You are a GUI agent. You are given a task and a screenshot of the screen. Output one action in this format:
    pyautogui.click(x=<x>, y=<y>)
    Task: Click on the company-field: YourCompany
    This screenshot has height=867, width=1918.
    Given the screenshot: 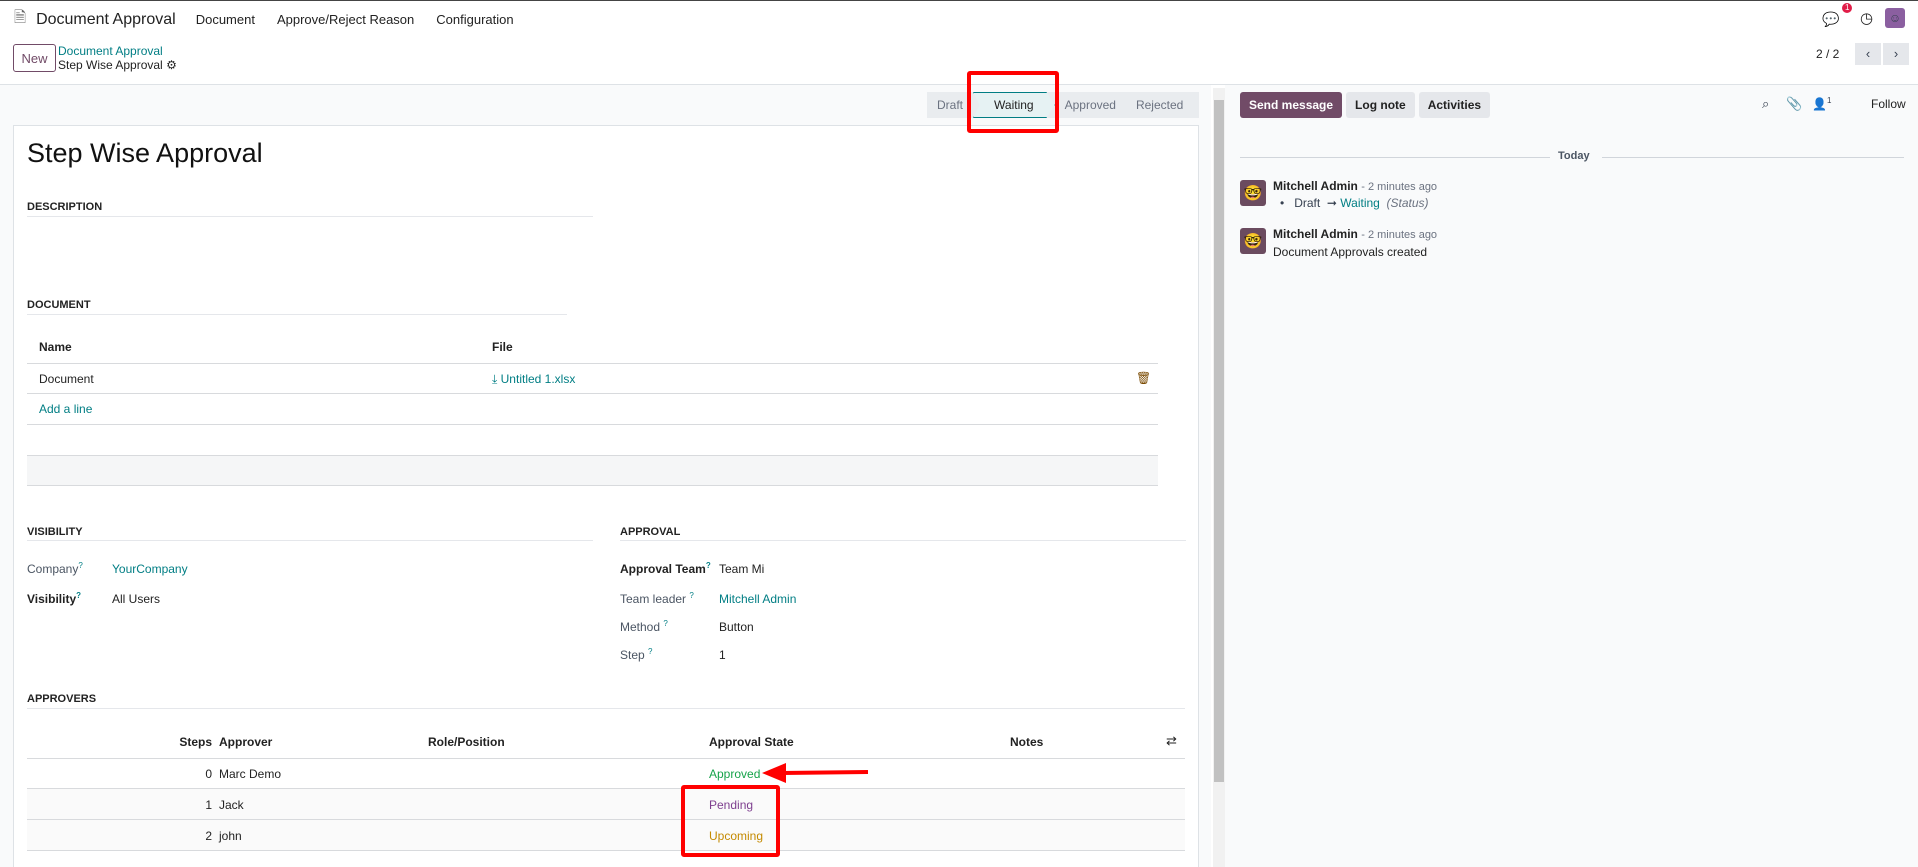 What is the action you would take?
    pyautogui.click(x=150, y=569)
    